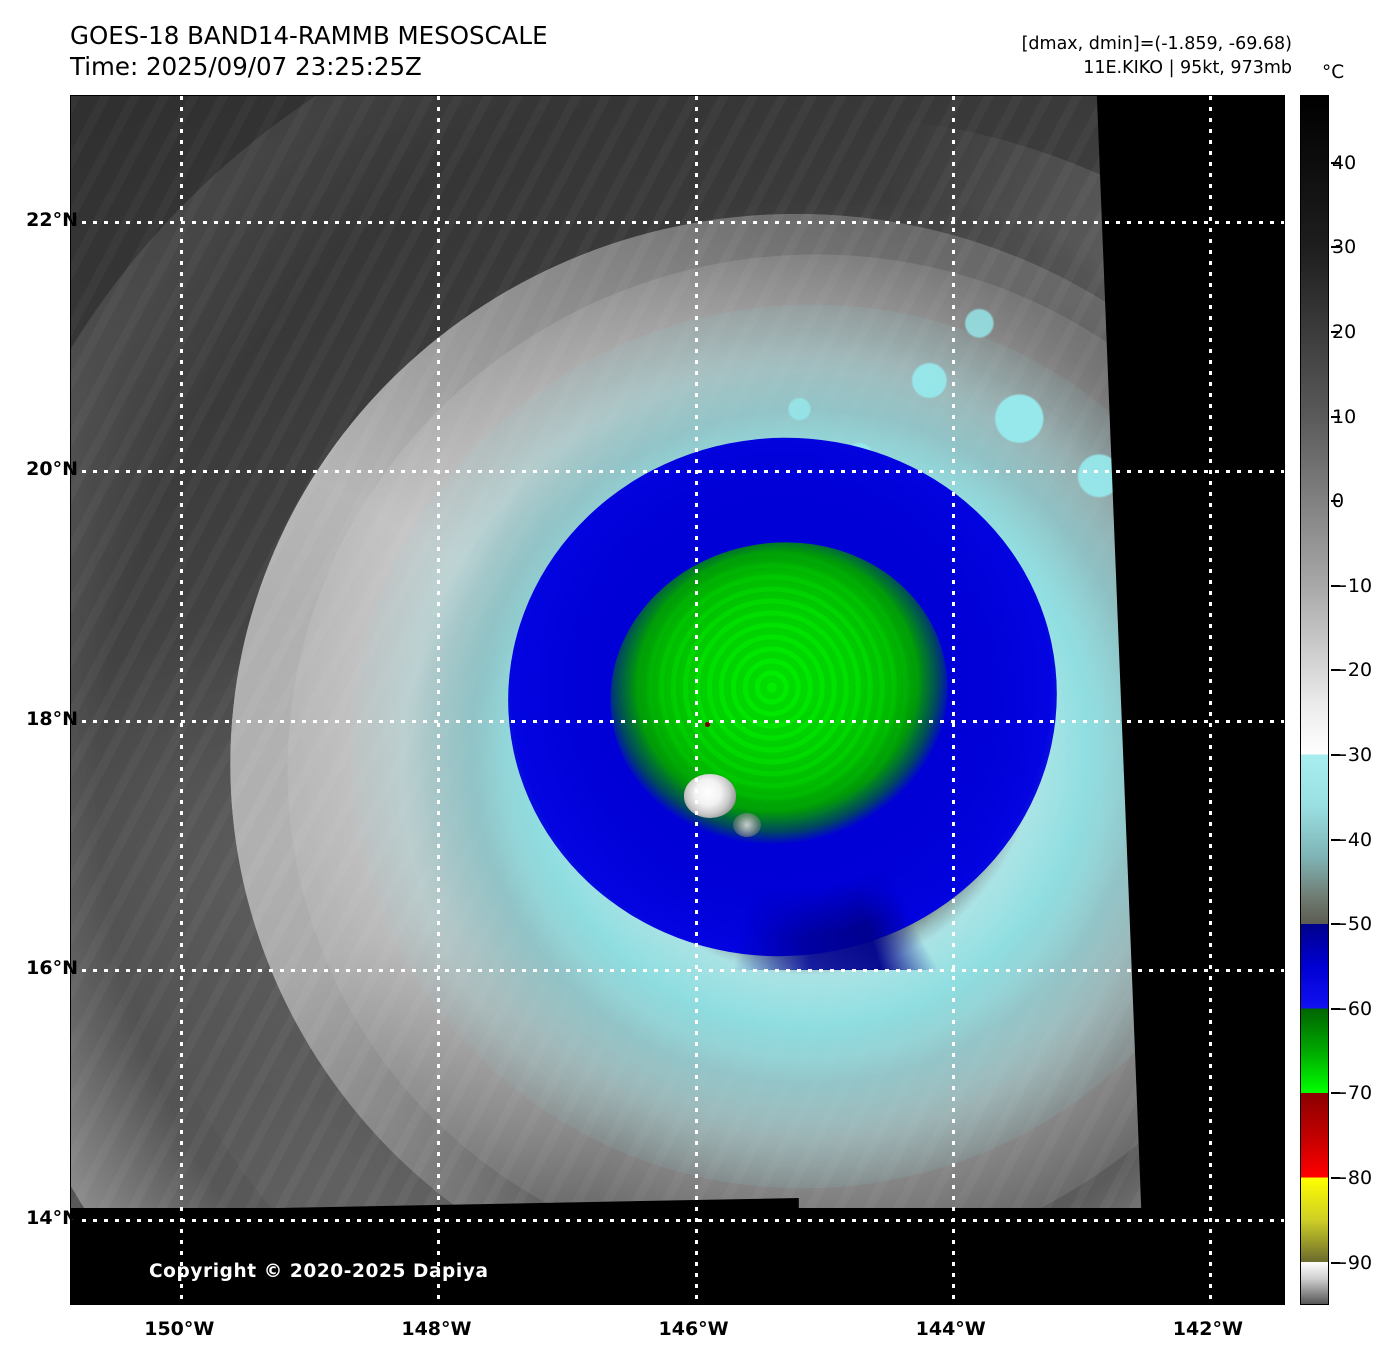  I want to click on colorbar-tickmark--50, so click(1335, 924).